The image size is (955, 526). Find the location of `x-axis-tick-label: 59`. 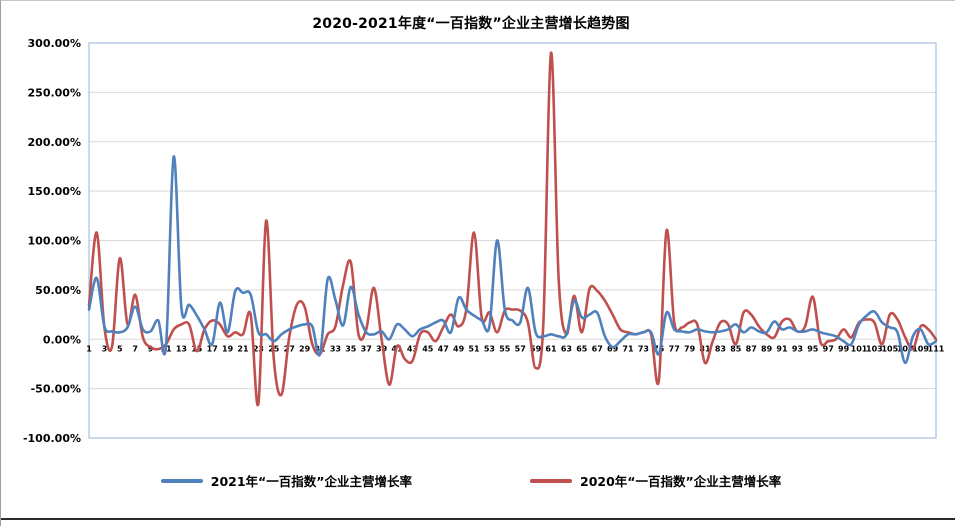

x-axis-tick-label: 59 is located at coordinates (536, 348).